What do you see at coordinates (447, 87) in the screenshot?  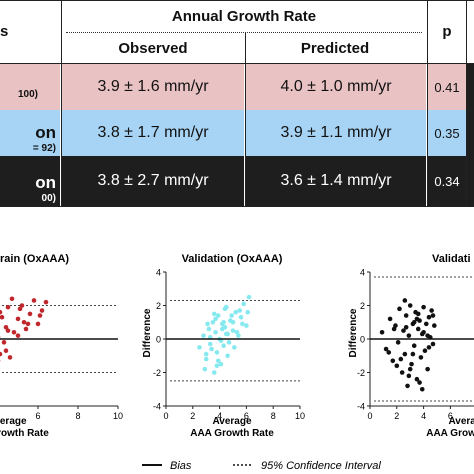 I see `row1-p: 0.41` at bounding box center [447, 87].